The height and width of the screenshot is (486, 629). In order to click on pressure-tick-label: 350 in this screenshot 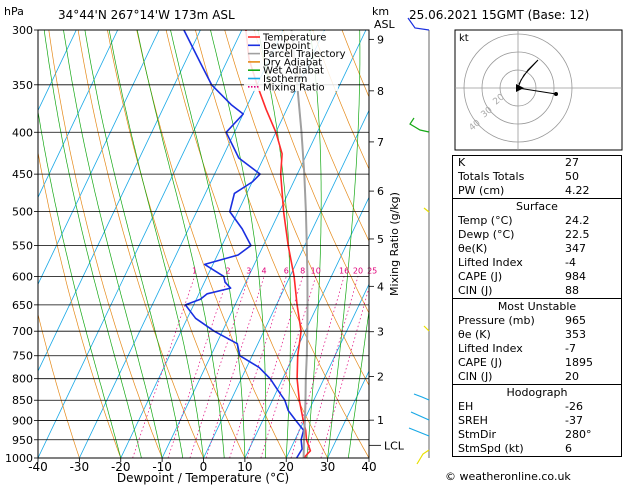, I will do `click(22, 85)`.